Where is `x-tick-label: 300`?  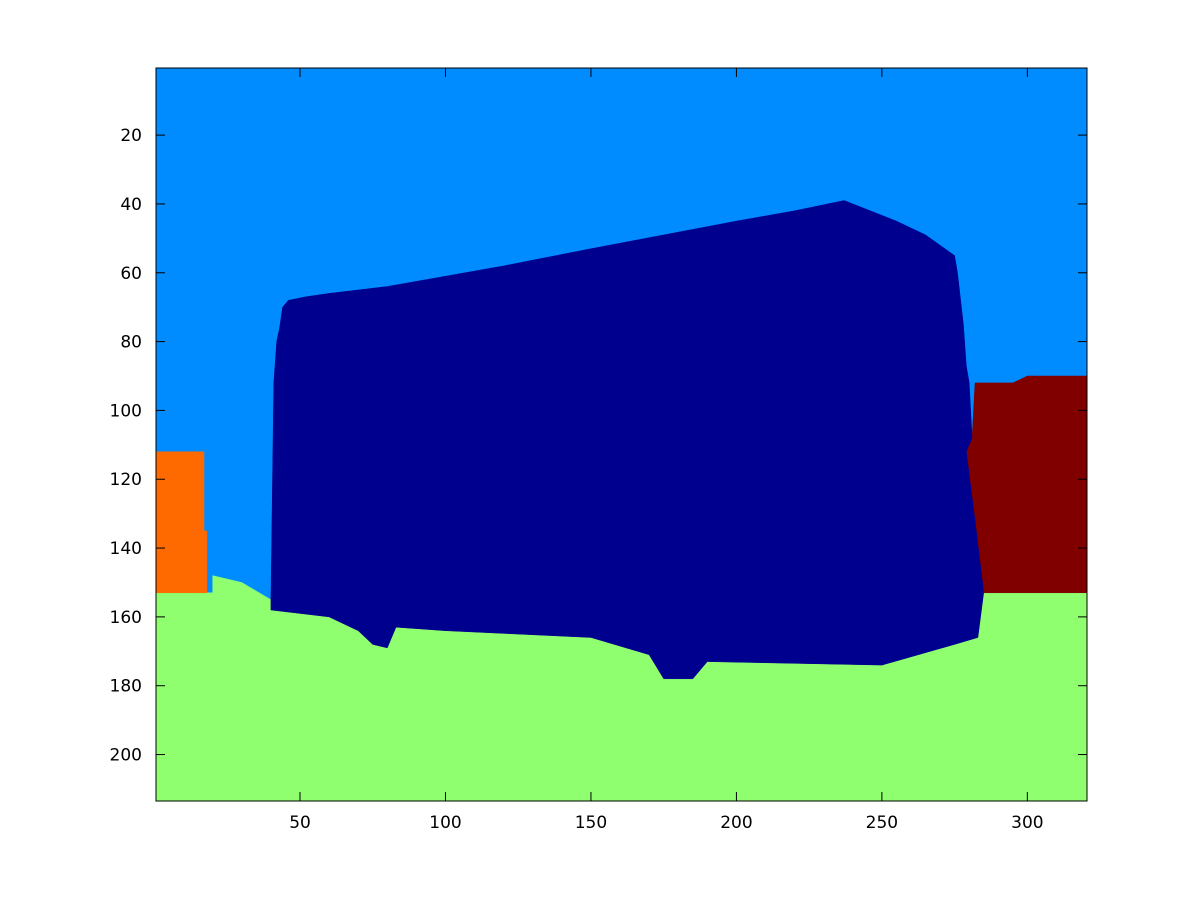 x-tick-label: 300 is located at coordinates (1027, 823).